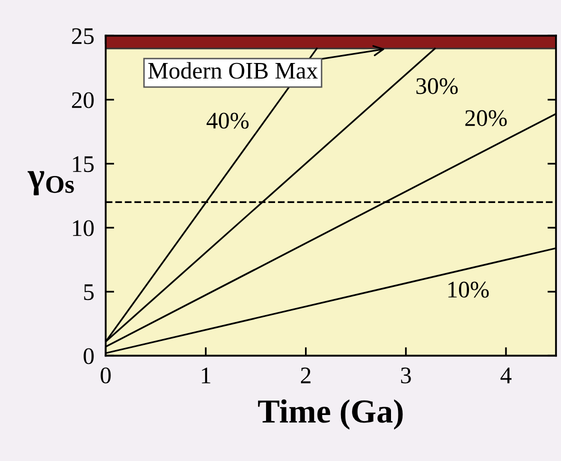 This screenshot has height=461, width=561. Describe the element at coordinates (233, 70) in the screenshot. I see `annotation: Modern OIB Max` at that location.